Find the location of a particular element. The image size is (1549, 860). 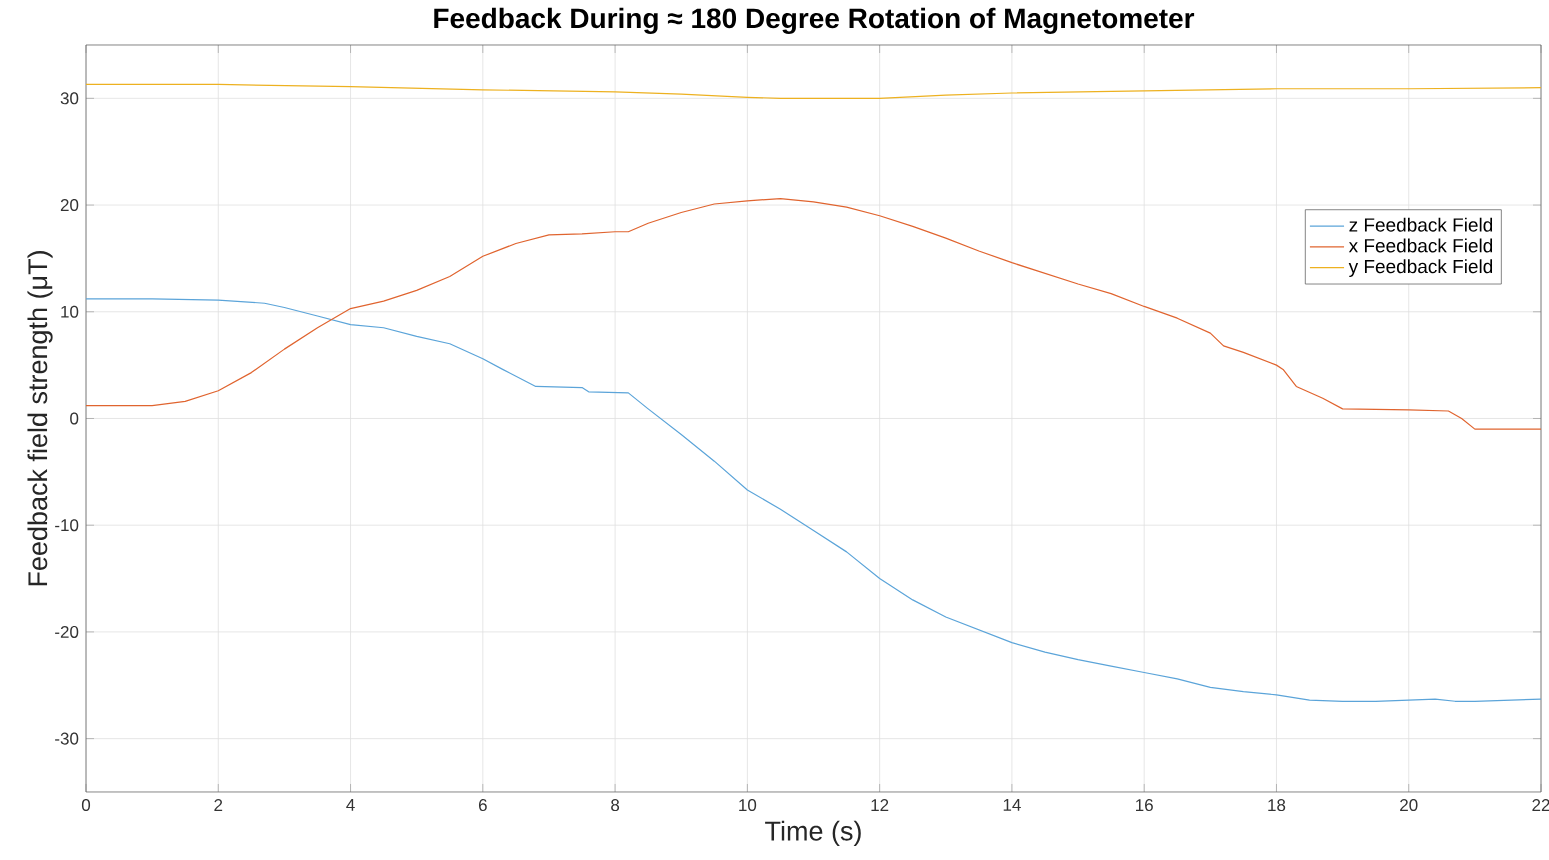

y-tick-label: 0 is located at coordinates (74, 418).